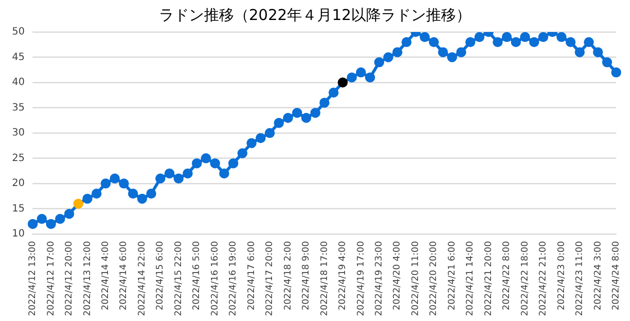 The image size is (630, 321). What do you see at coordinates (18, 82) in the screenshot?
I see `y-tick-label: 40` at bounding box center [18, 82].